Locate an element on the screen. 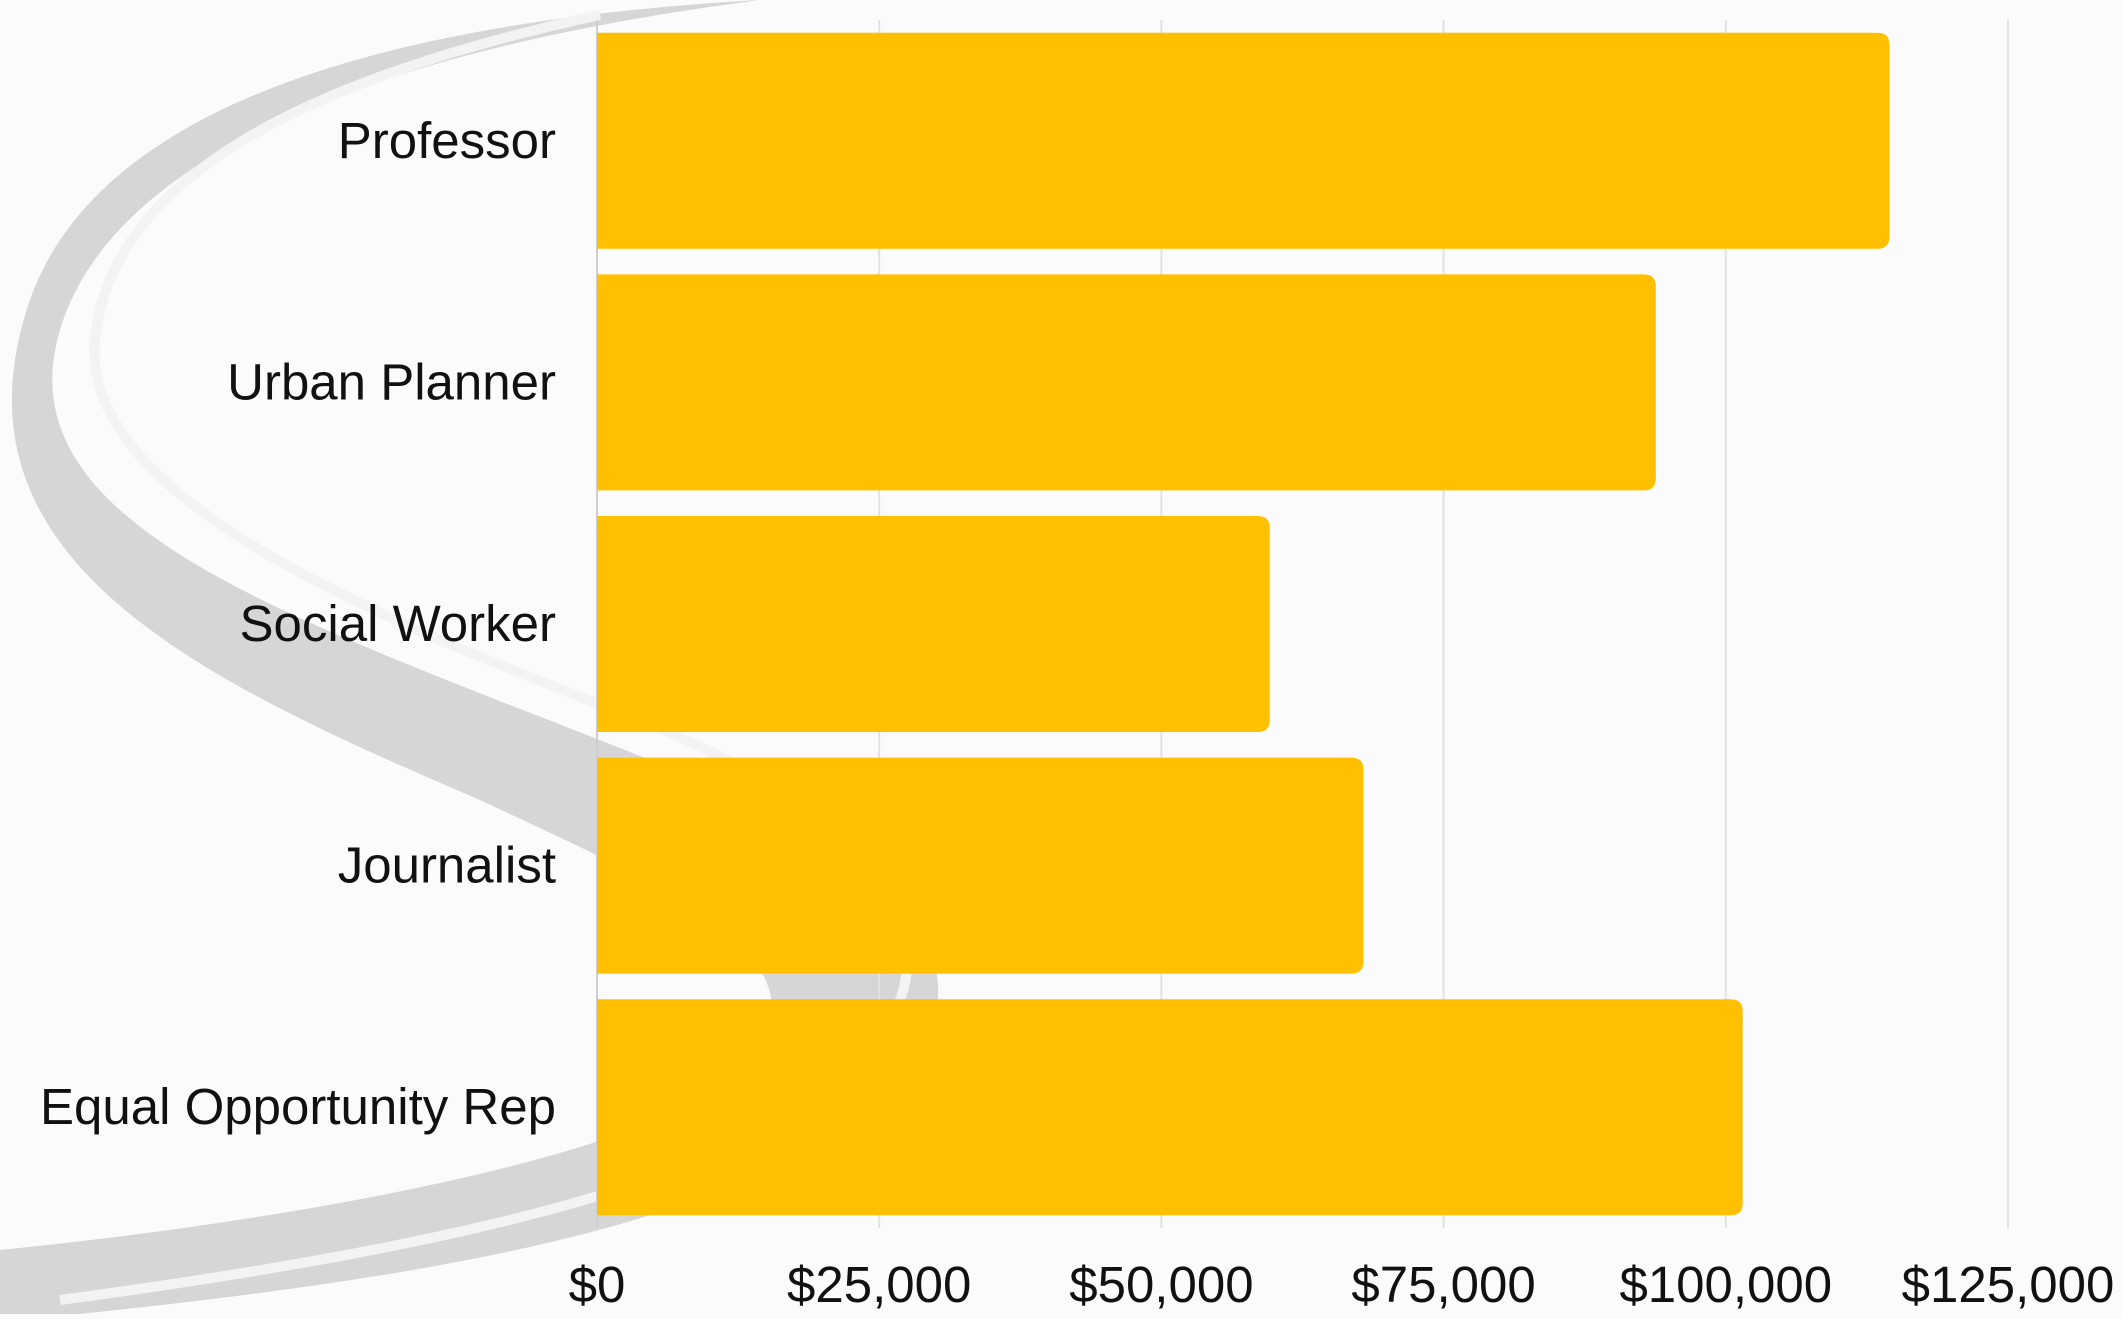 The width and height of the screenshot is (2122, 1319). category-label: Equal Opportunity Rep is located at coordinates (298, 1106).